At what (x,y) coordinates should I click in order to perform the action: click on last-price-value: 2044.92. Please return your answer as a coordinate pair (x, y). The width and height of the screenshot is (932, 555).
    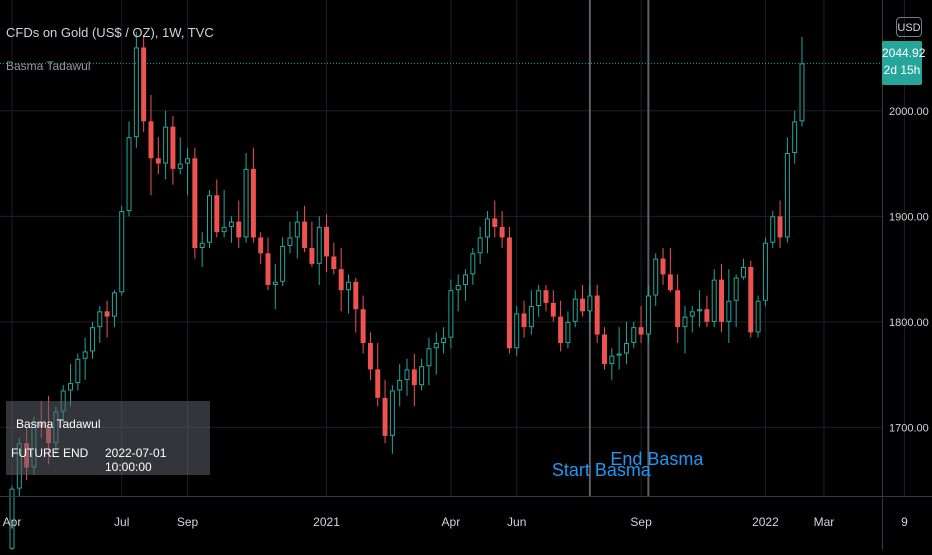
    Looking at the image, I should click on (904, 53).